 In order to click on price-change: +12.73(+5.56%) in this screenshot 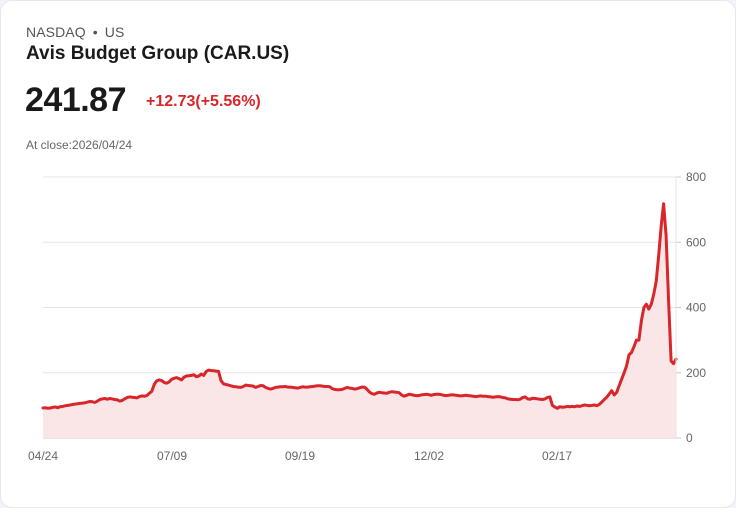, I will do `click(203, 101)`.